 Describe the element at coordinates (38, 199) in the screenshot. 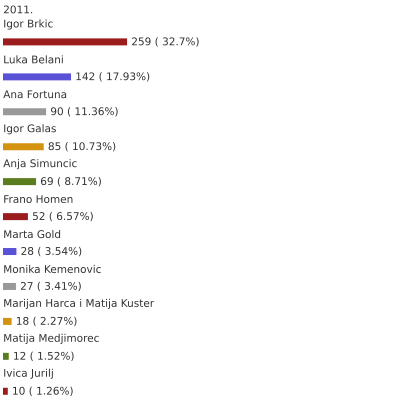

I see `y-tick-label: Frano Homen` at that location.